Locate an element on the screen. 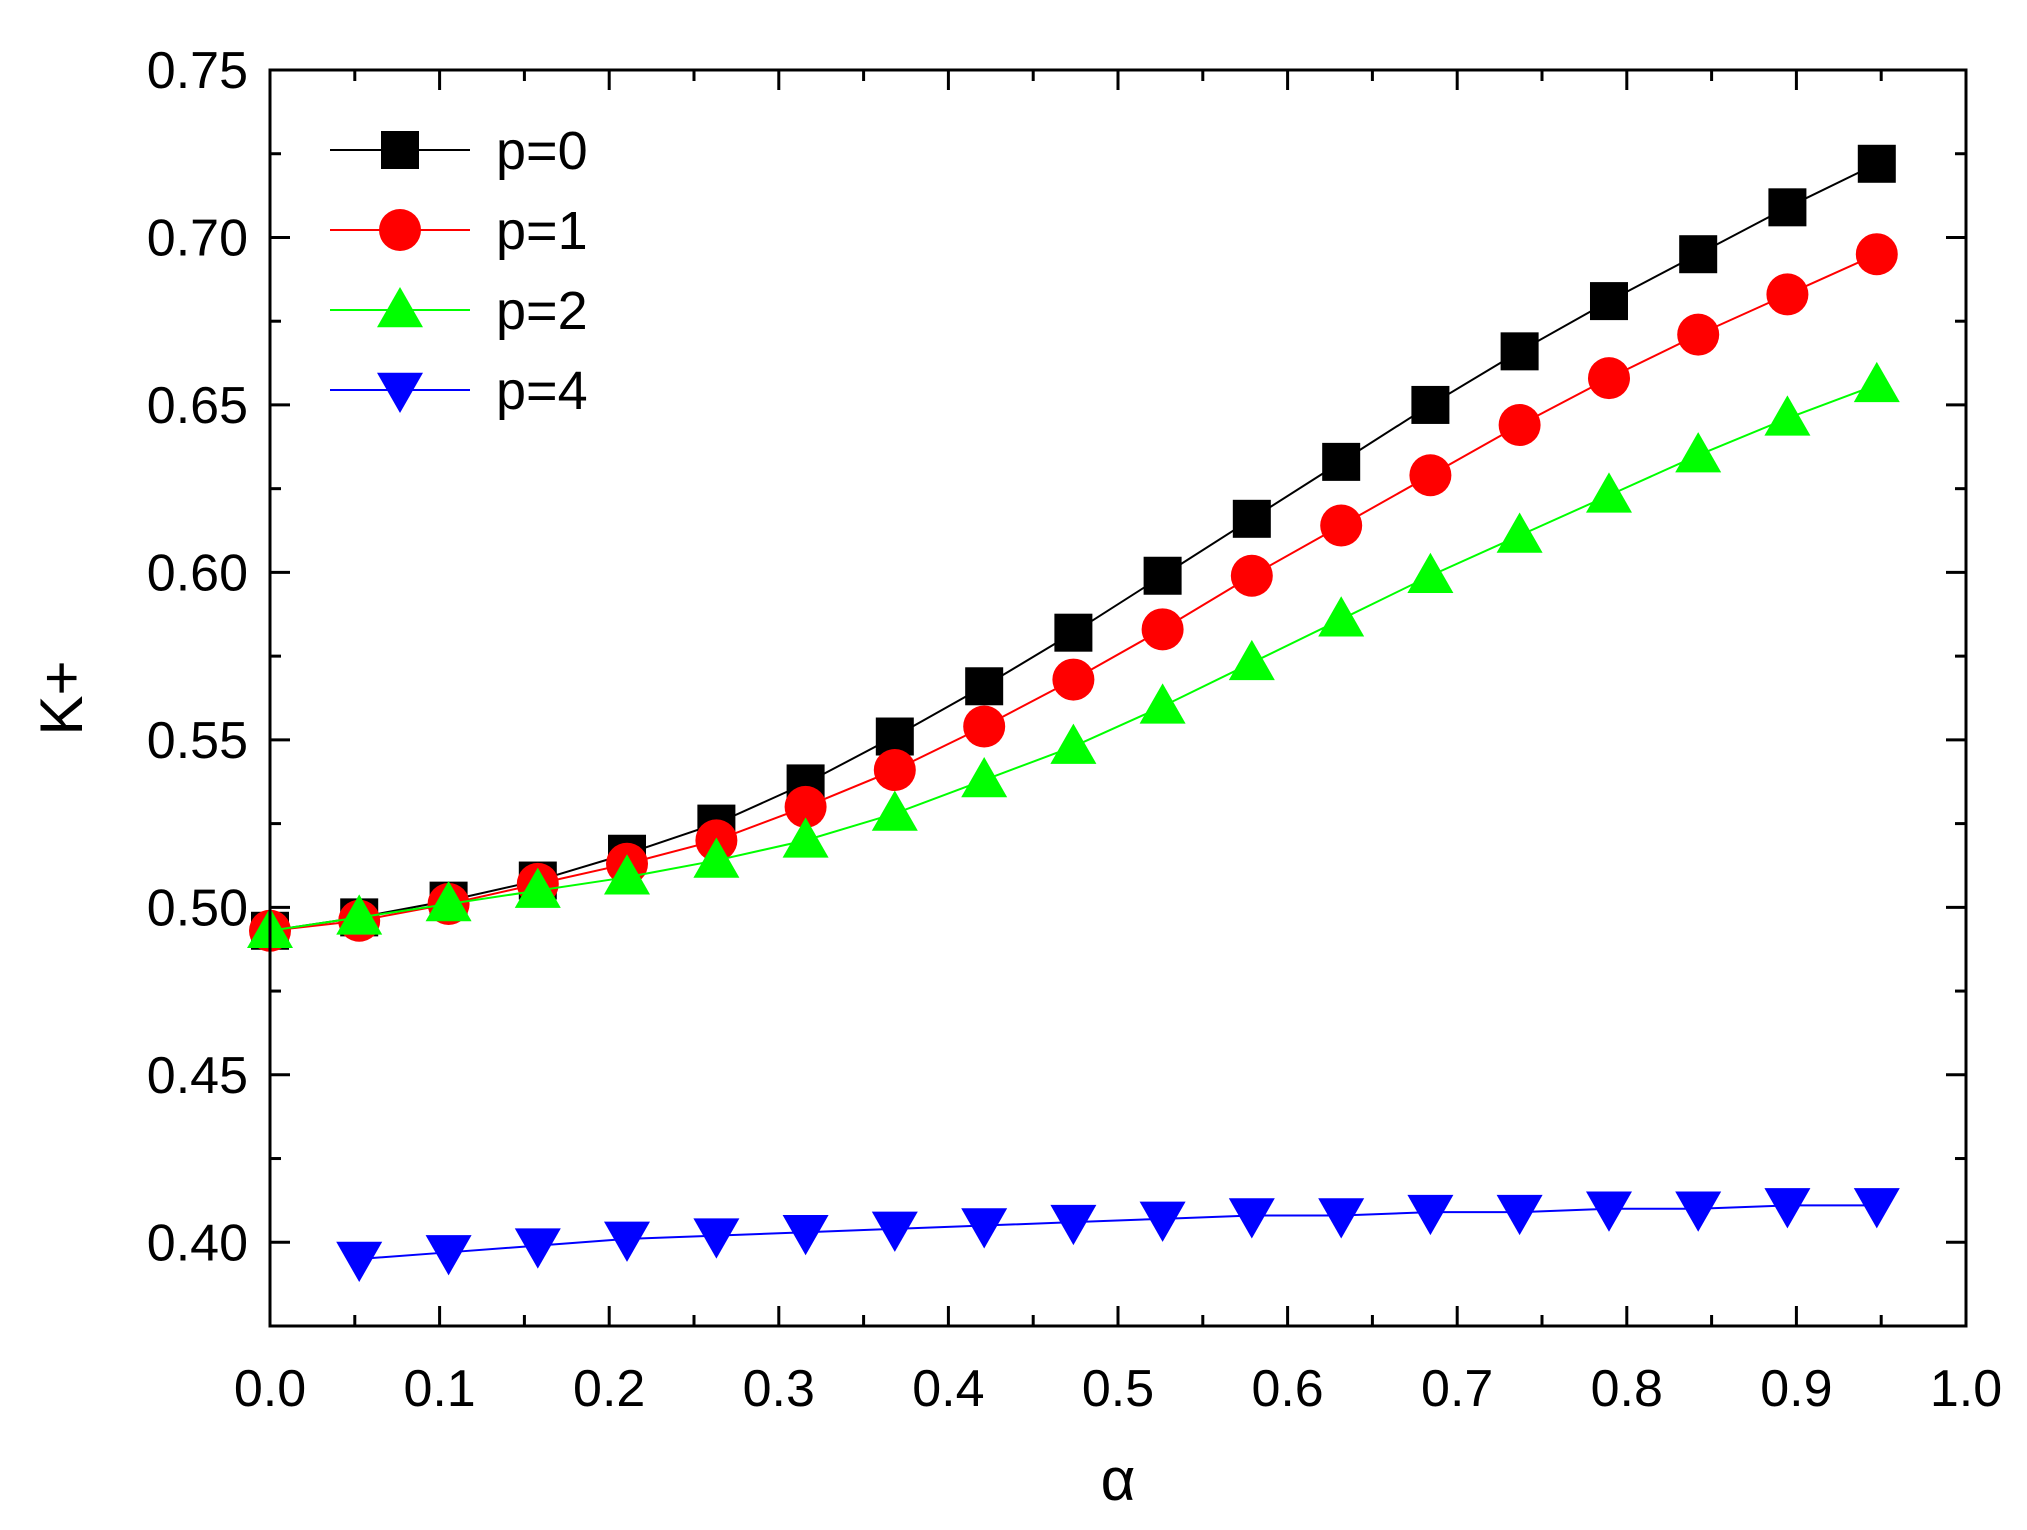  y-tick-label: 0.65 is located at coordinates (197, 406).